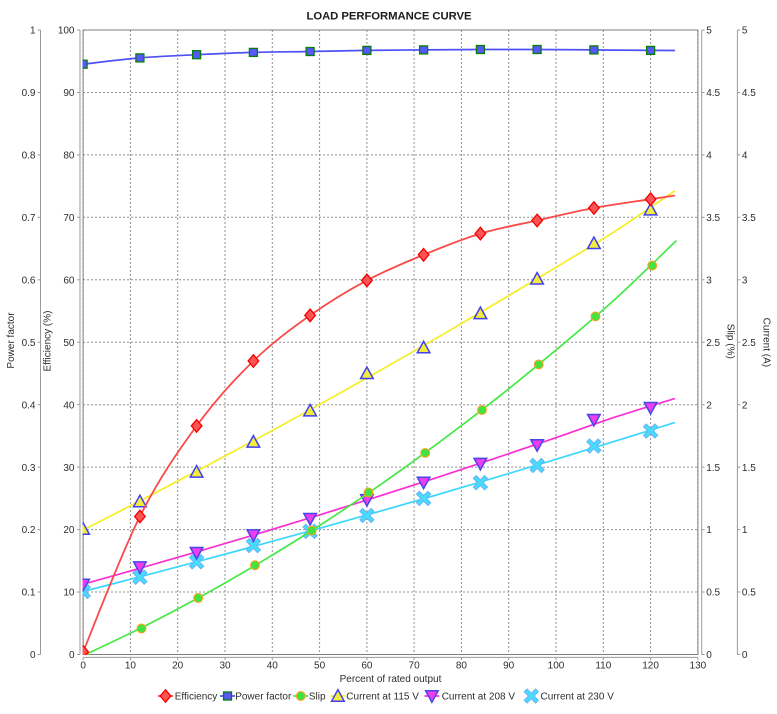 The image size is (777, 714). I want to click on svg-text: 0.2, so click(29, 530).